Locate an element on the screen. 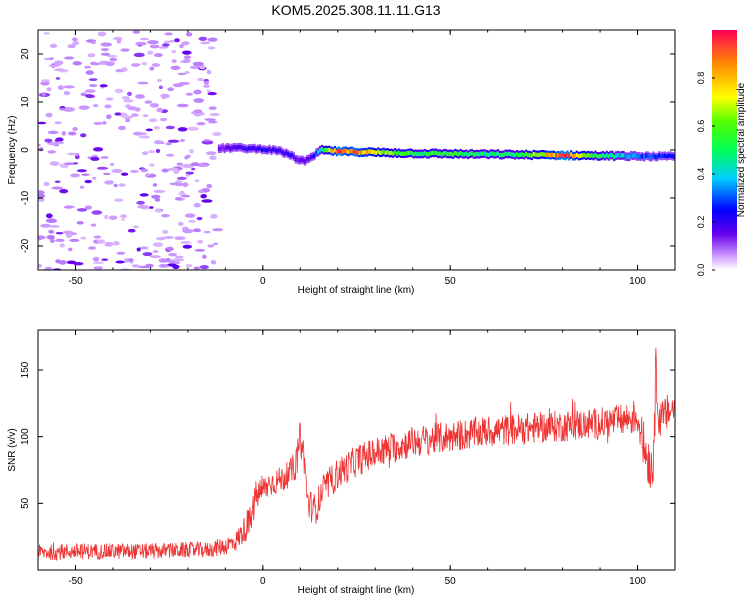 This screenshot has height=600, width=750. colorbar-tick-label: 0.0 is located at coordinates (701, 270).